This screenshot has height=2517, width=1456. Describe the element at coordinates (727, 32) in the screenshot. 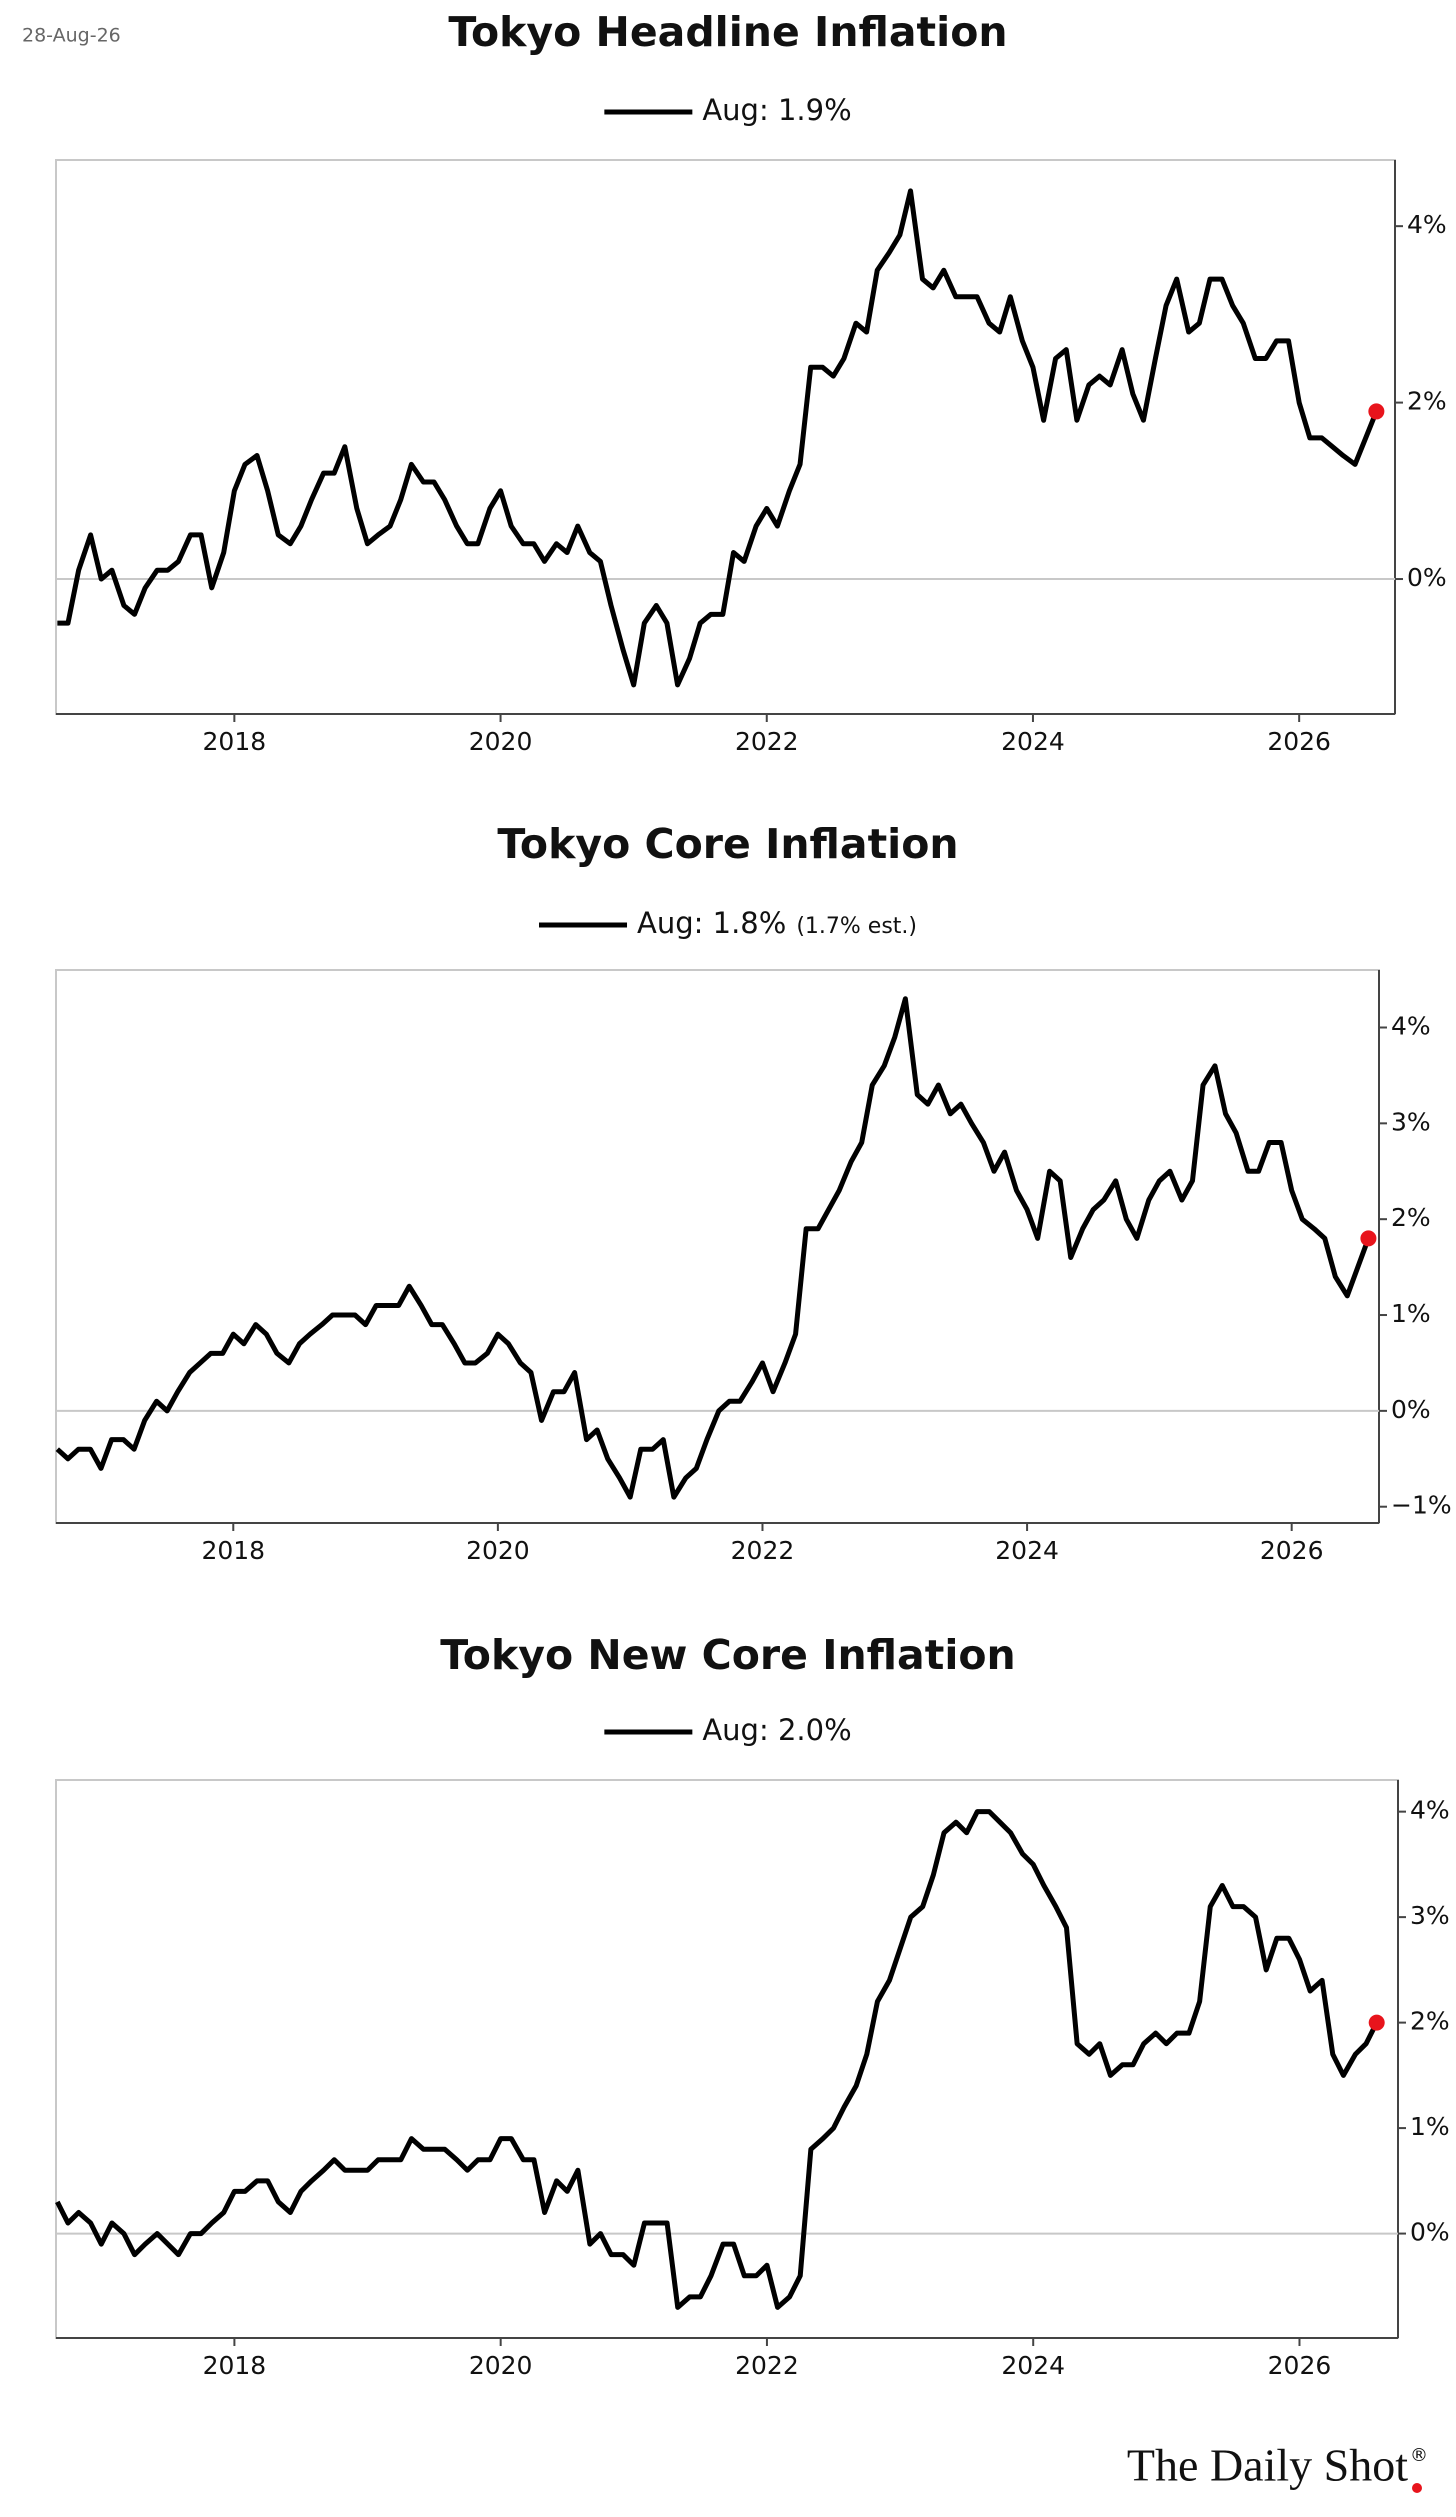

I see `chart-title: Tokyo Headline Inflation` at that location.